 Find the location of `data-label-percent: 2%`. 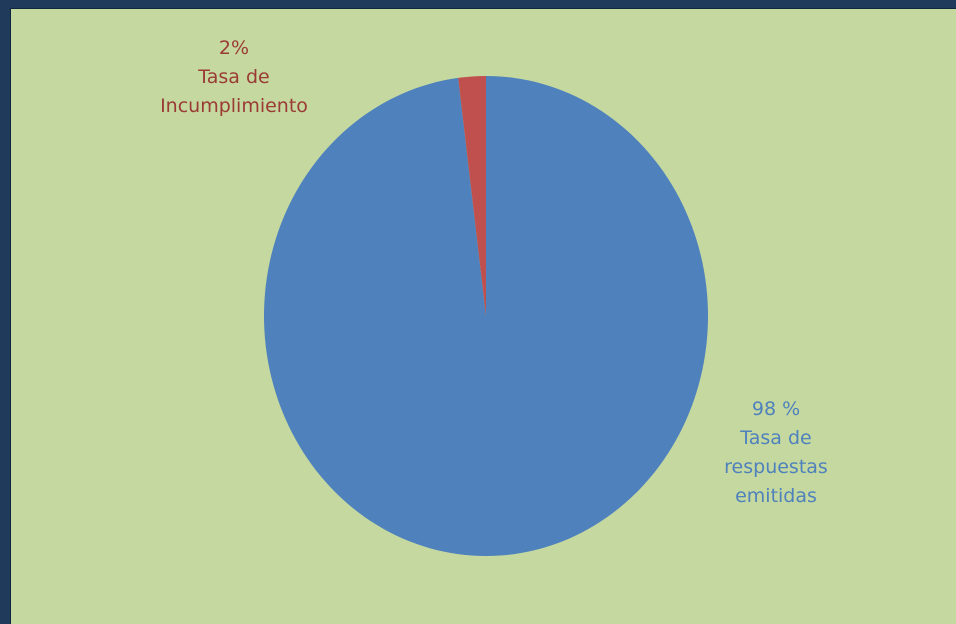

data-label-percent: 2% is located at coordinates (234, 48).